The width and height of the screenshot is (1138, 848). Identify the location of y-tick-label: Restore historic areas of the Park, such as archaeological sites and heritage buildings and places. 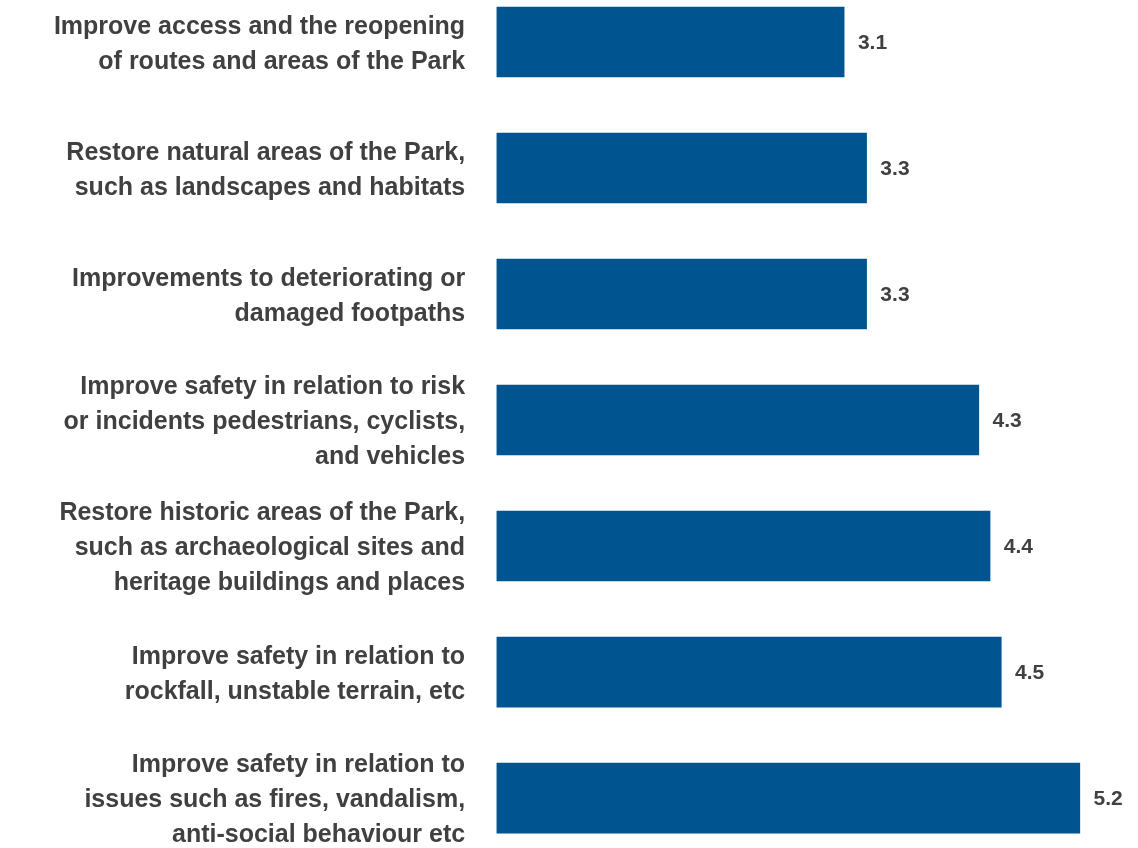
(262, 546).